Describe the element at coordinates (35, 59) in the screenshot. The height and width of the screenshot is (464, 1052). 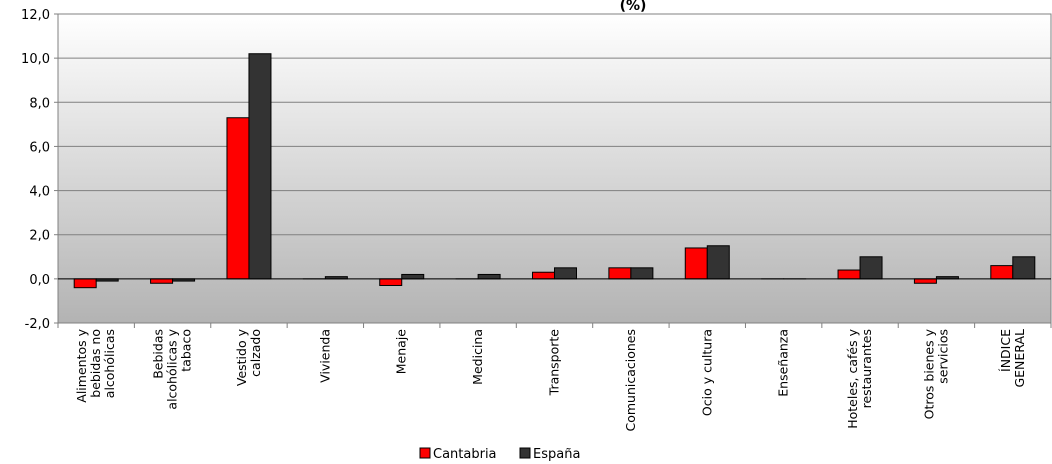
I see `y-tick-label: 10,0` at that location.